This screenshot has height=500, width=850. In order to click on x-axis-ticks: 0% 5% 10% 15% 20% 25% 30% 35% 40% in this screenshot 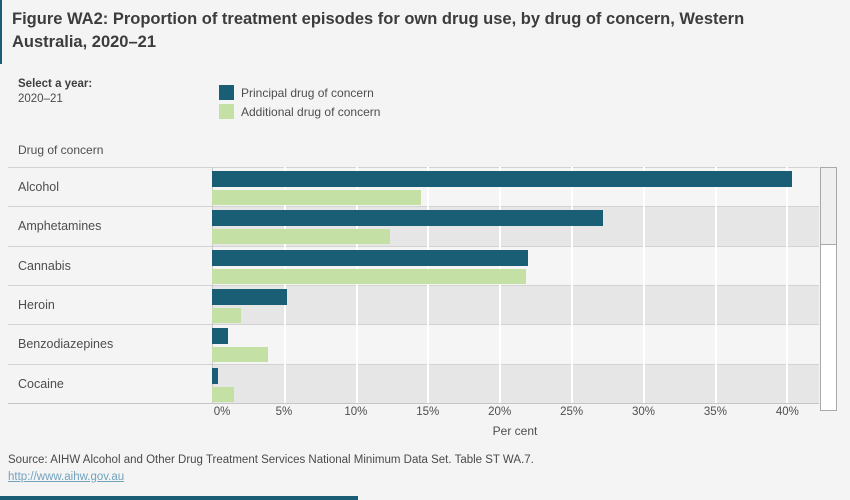, I will do `click(515, 413)`.